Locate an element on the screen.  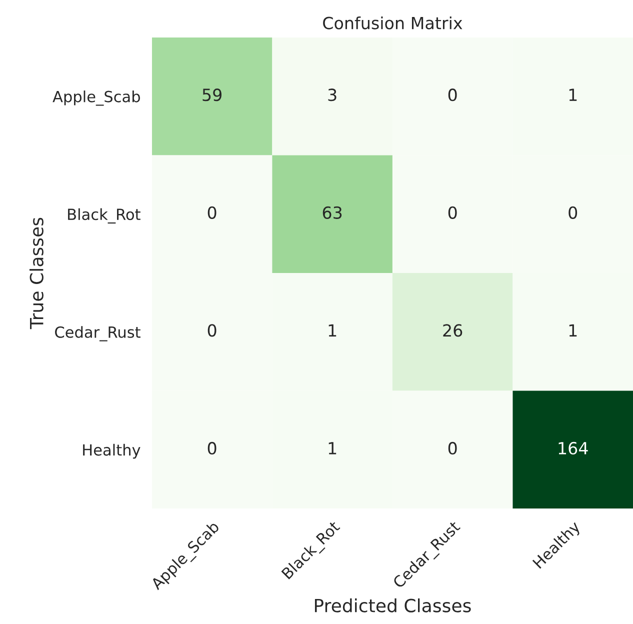
data-label: 63 is located at coordinates (332, 212).